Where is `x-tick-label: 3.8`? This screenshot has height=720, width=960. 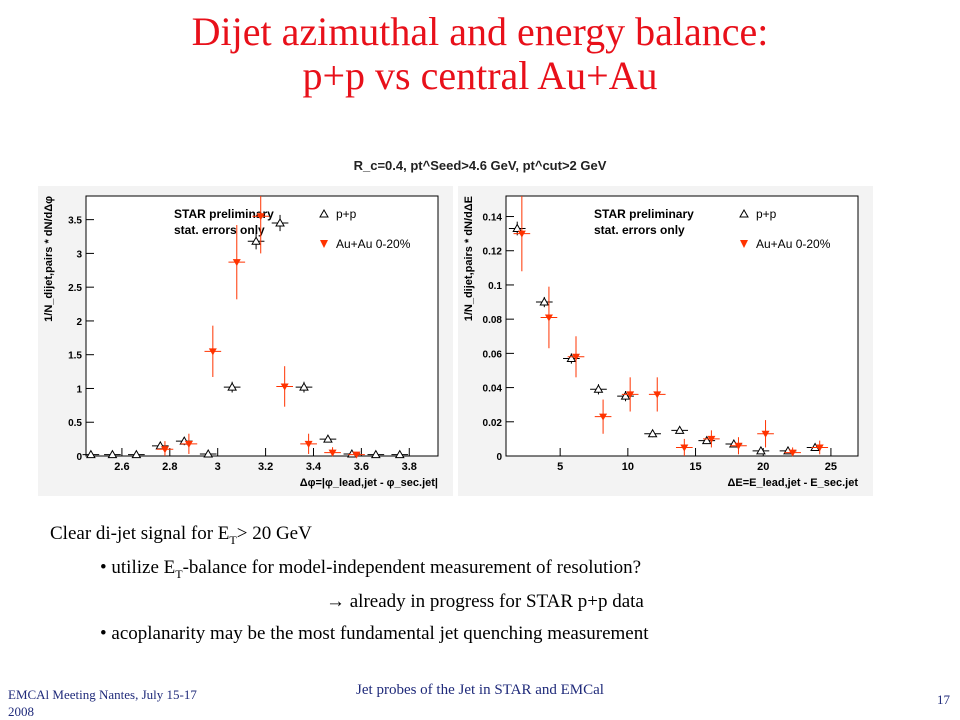 x-tick-label: 3.8 is located at coordinates (409, 467).